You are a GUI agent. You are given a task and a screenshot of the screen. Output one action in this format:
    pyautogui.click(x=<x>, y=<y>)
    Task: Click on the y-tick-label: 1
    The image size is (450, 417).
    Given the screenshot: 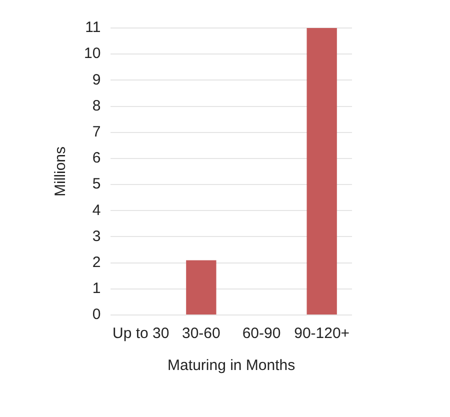 What is the action you would take?
    pyautogui.click(x=96, y=289)
    